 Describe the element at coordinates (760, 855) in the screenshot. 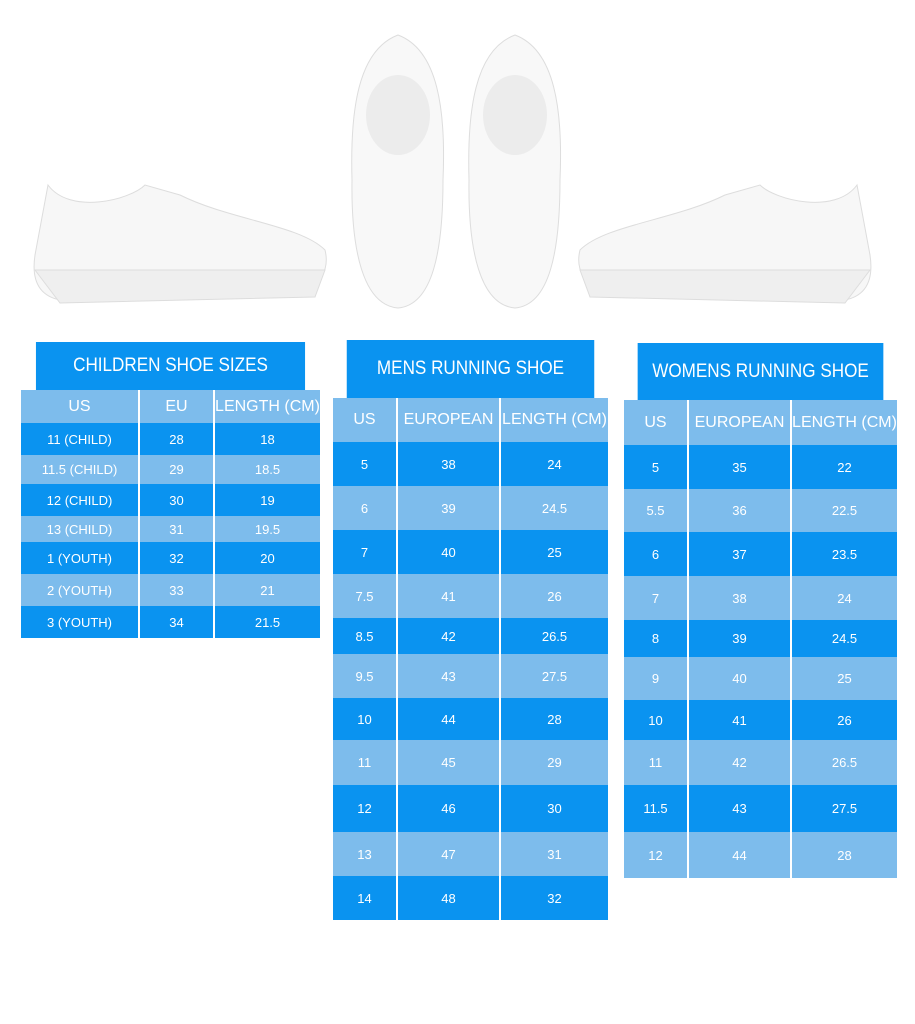

I see `table-row: 12 44 28` at that location.